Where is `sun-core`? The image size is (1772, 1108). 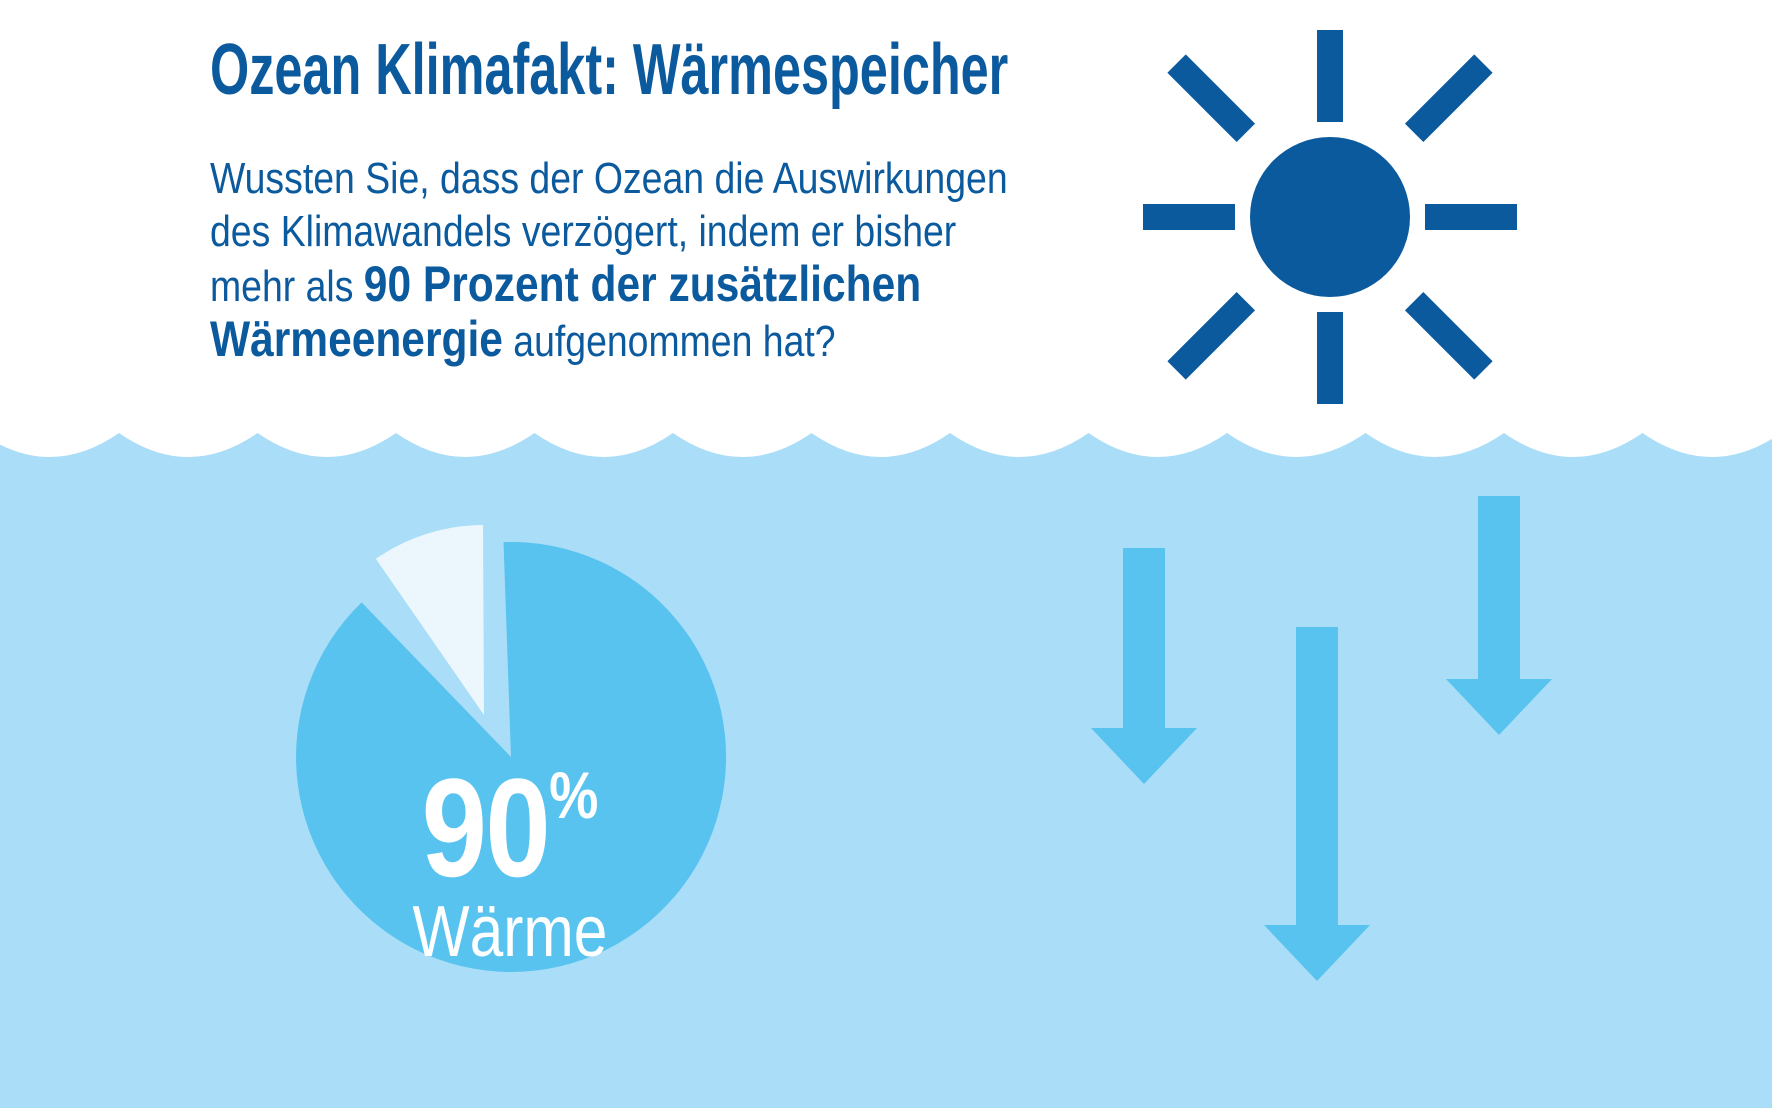 sun-core is located at coordinates (1330, 217).